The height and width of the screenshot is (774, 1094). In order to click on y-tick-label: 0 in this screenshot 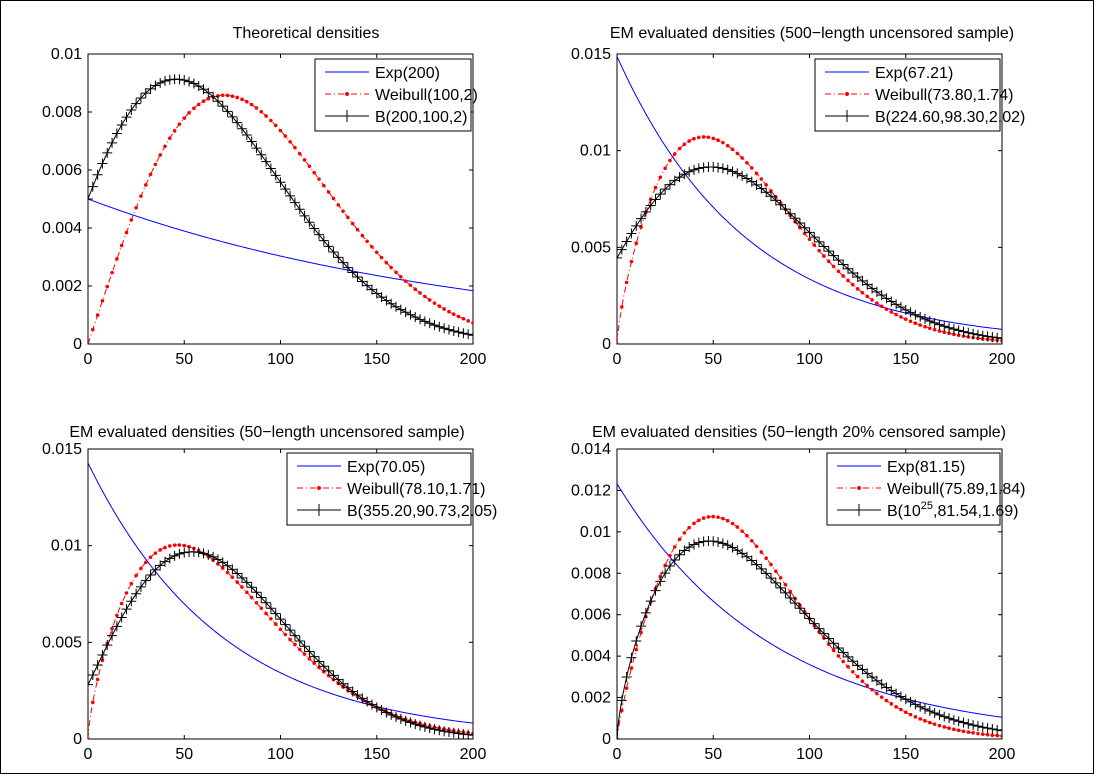, I will do `click(606, 344)`.